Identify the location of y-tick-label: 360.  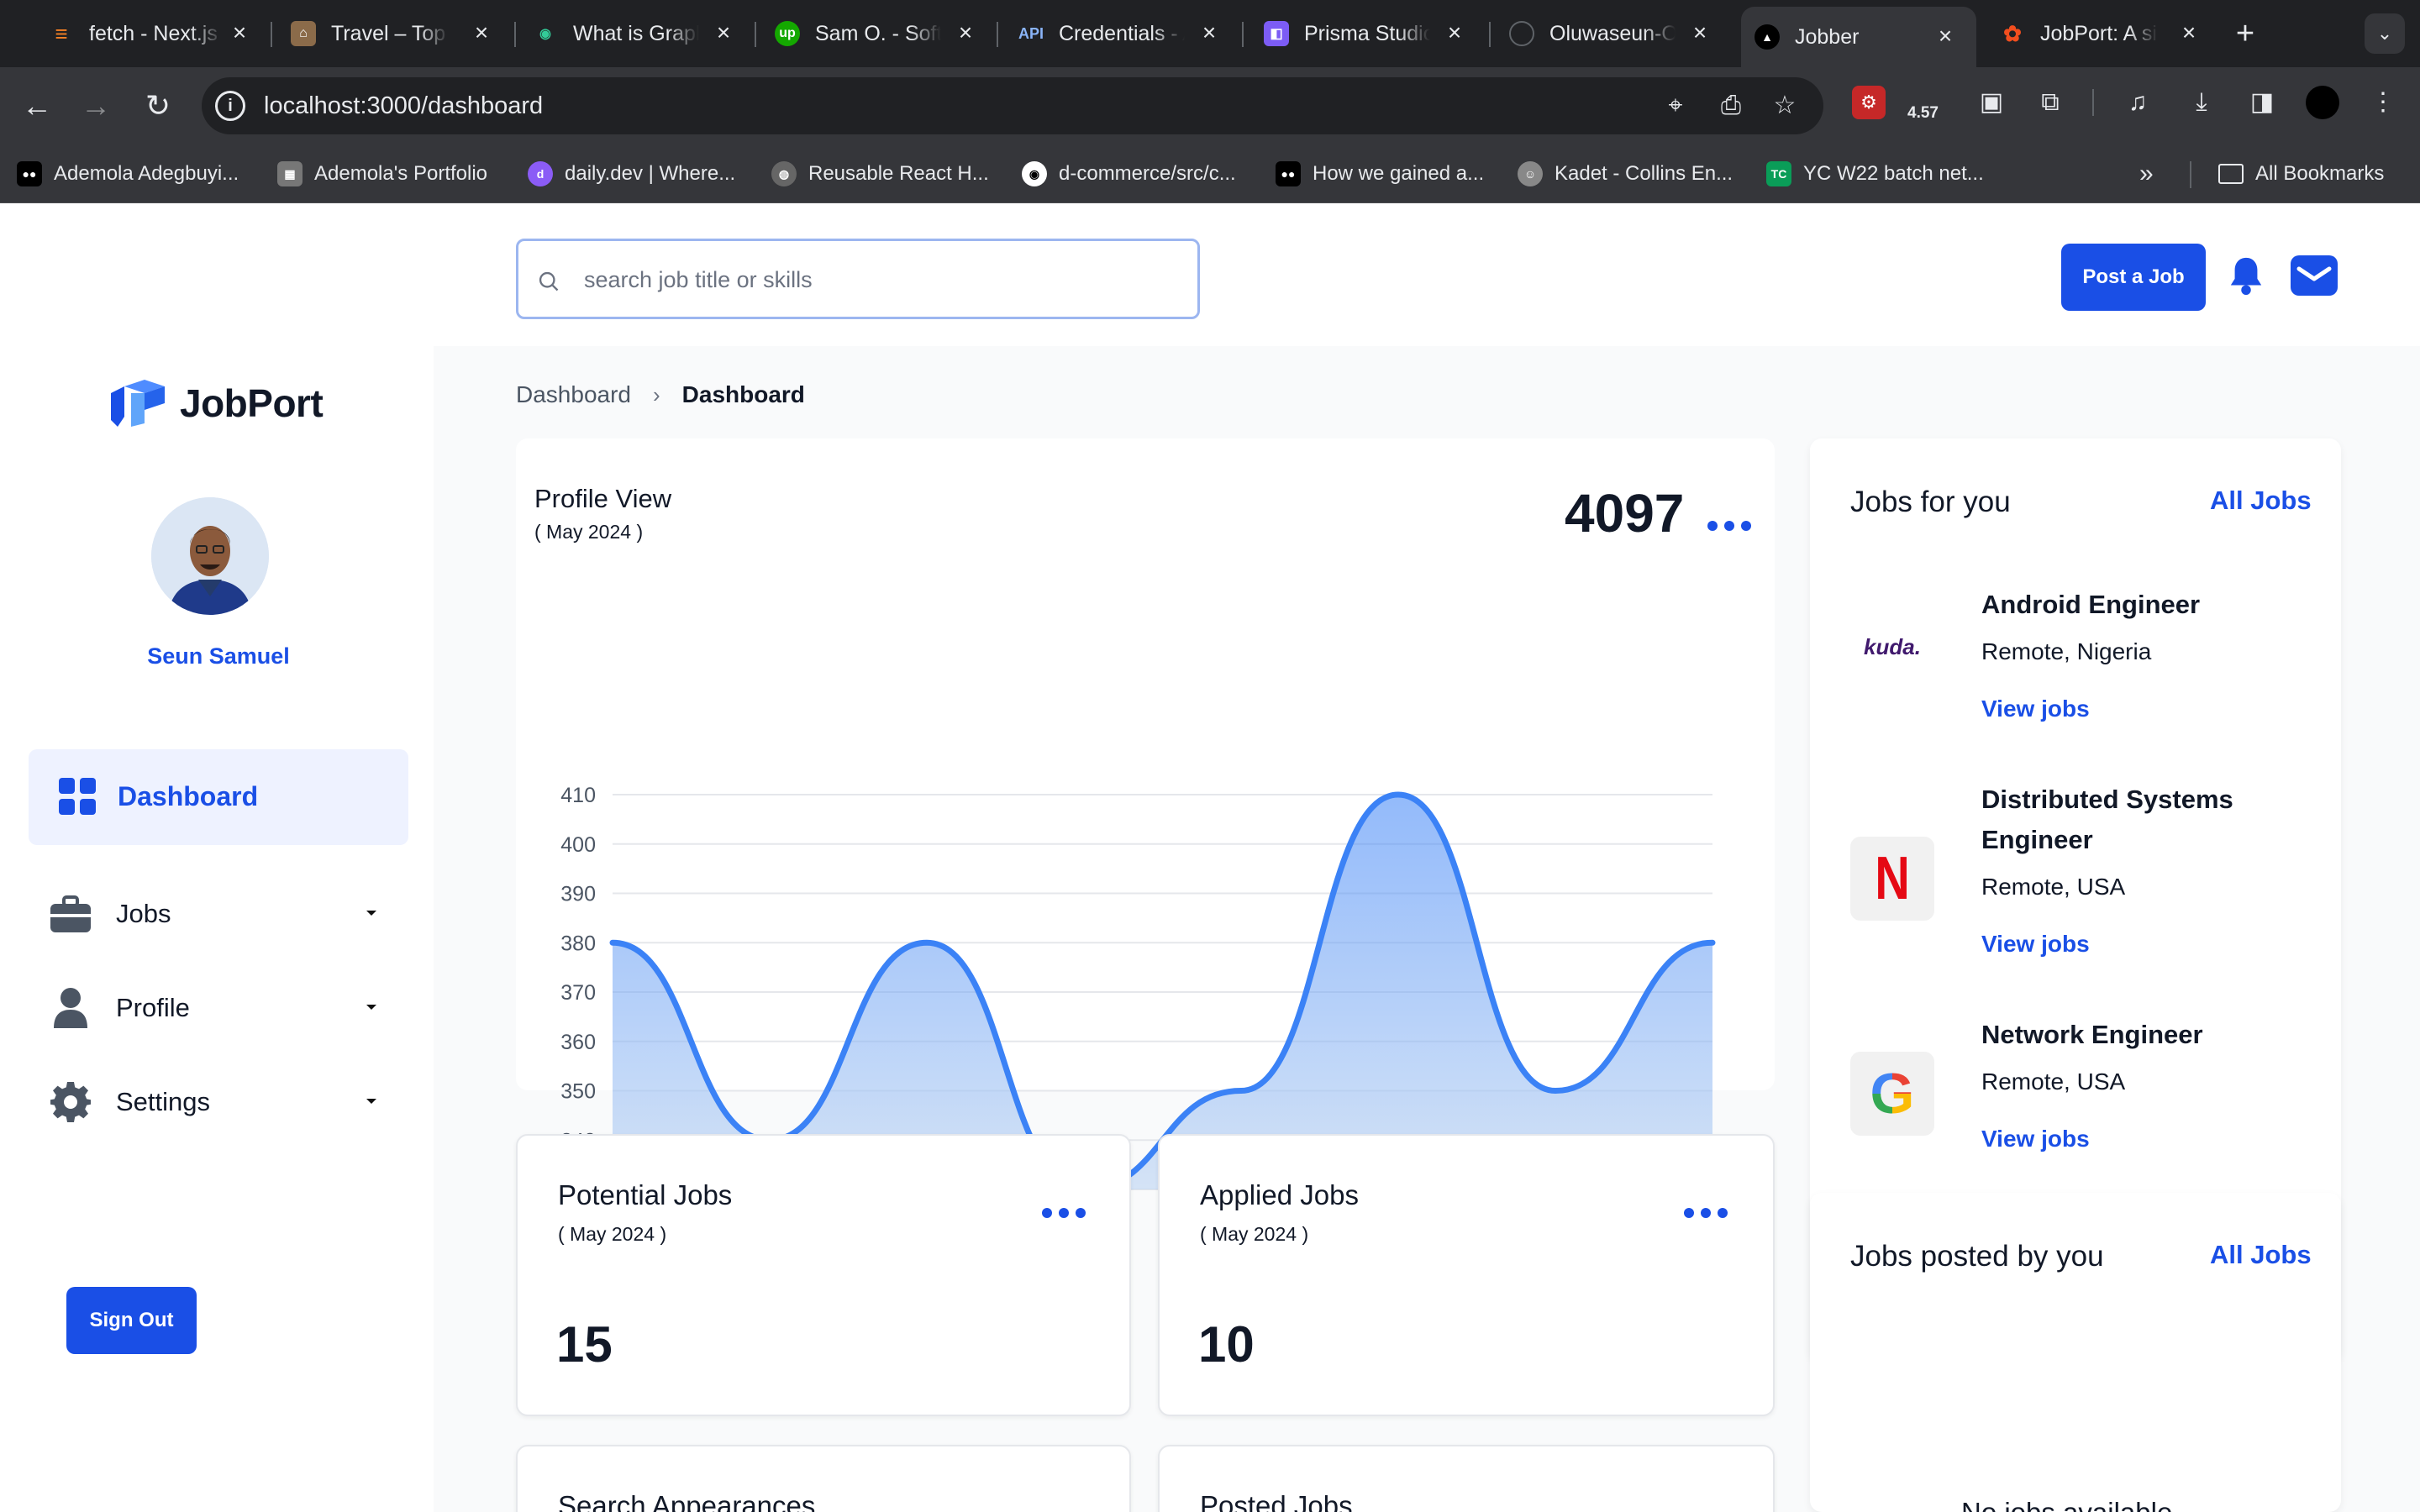
(578, 1042).